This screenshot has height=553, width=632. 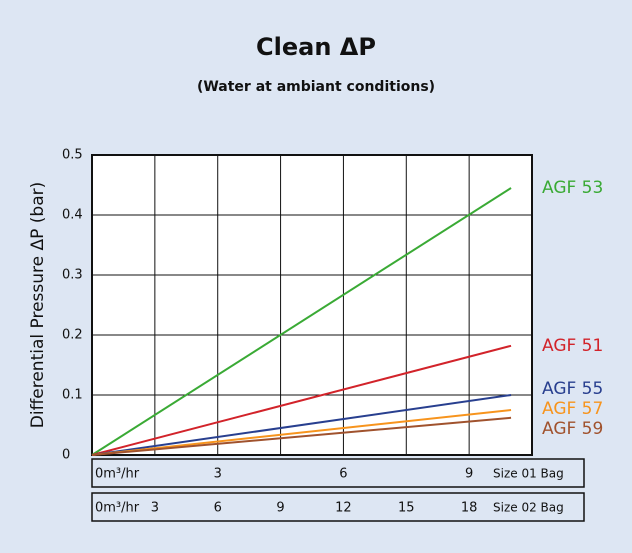 What do you see at coordinates (343, 508) in the screenshot?
I see `x2-tick-label: 12` at bounding box center [343, 508].